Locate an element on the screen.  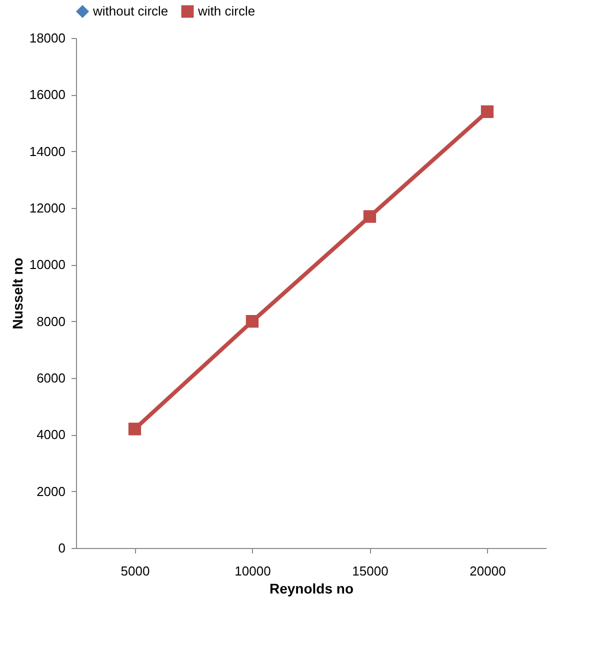
y-tick-label: 14000 is located at coordinates (47, 151).